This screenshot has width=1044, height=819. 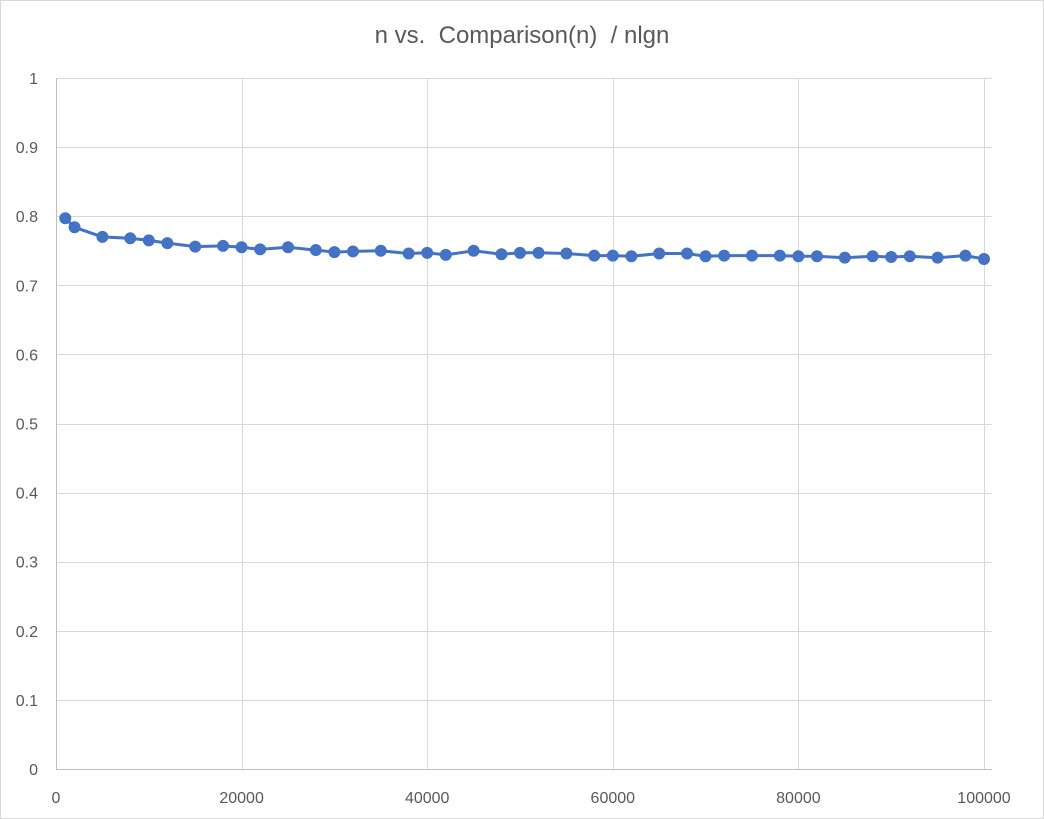 What do you see at coordinates (27, 286) in the screenshot?
I see `y-tick-label: 0.7` at bounding box center [27, 286].